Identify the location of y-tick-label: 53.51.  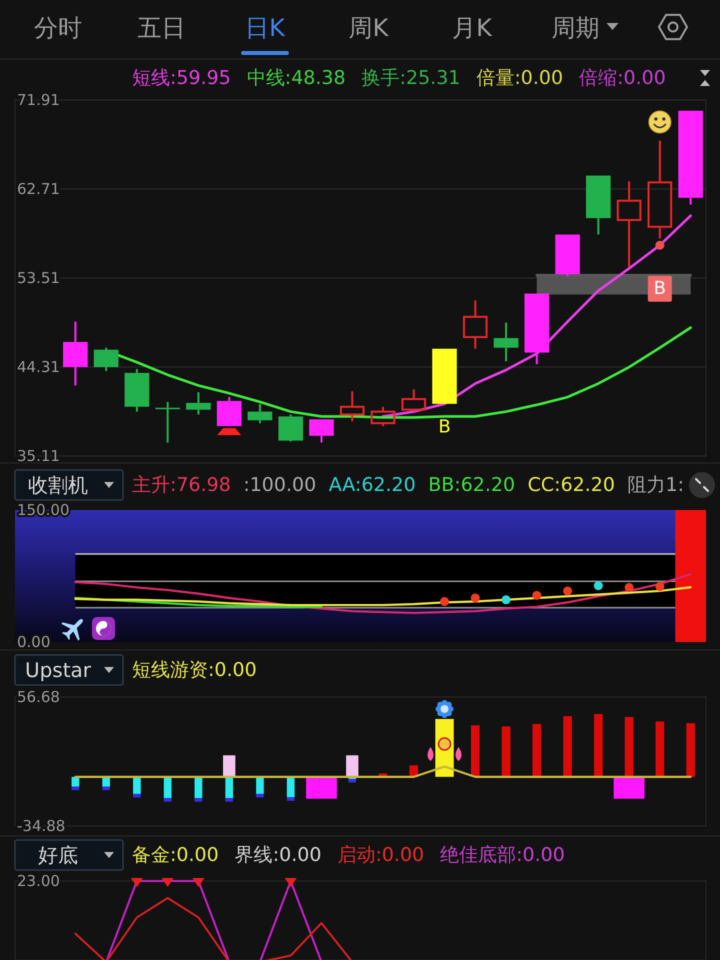
(38, 278).